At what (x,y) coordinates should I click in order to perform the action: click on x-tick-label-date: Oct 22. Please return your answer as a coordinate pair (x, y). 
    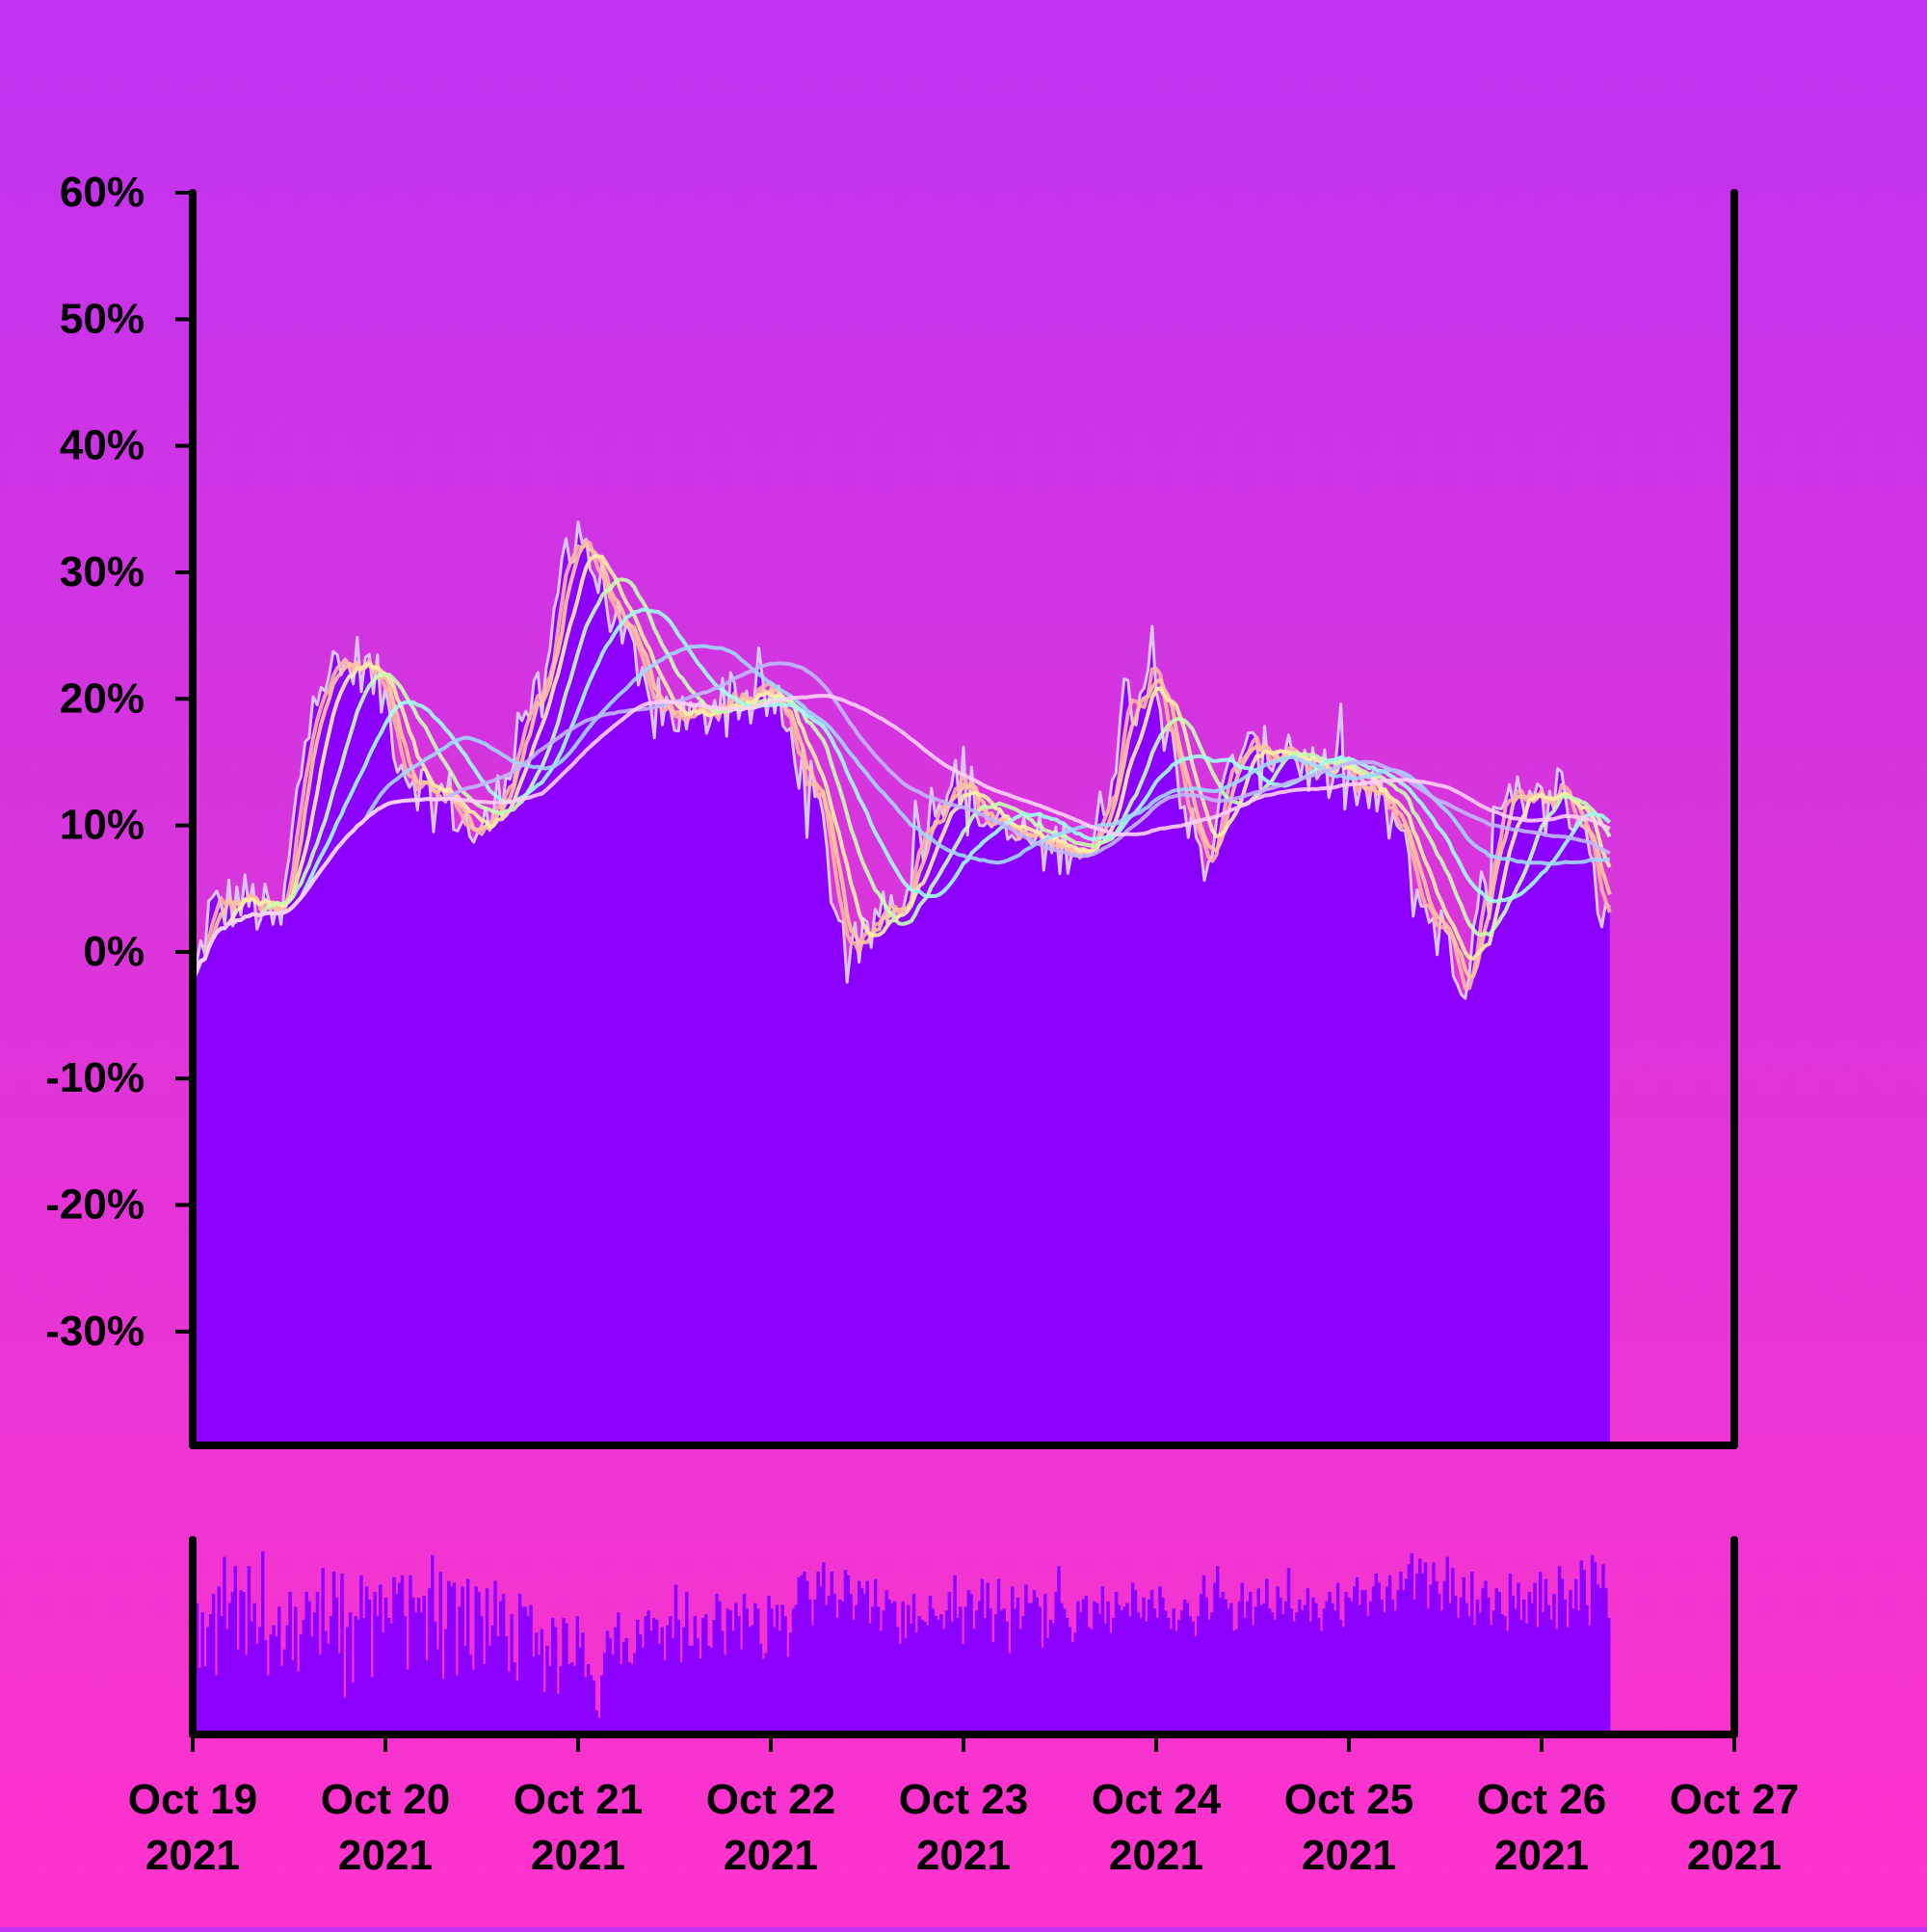
    Looking at the image, I should click on (771, 1799).